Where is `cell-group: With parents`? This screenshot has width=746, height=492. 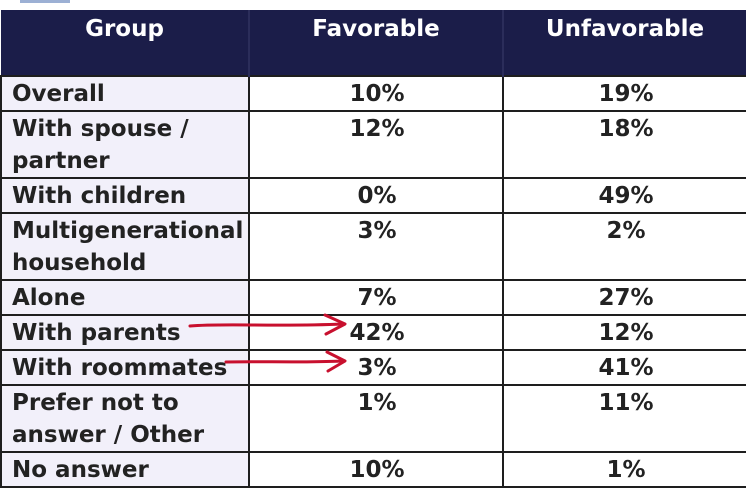 cell-group: With parents is located at coordinates (125, 332).